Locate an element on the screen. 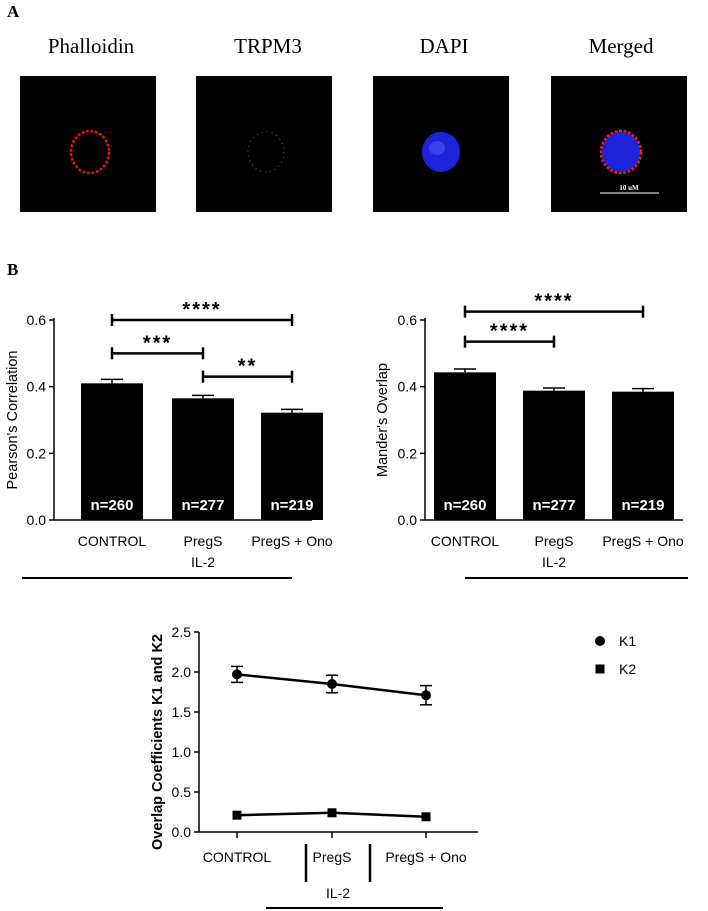 The height and width of the screenshot is (911, 708). image-label-trpm3: TRPM3 is located at coordinates (268, 46).